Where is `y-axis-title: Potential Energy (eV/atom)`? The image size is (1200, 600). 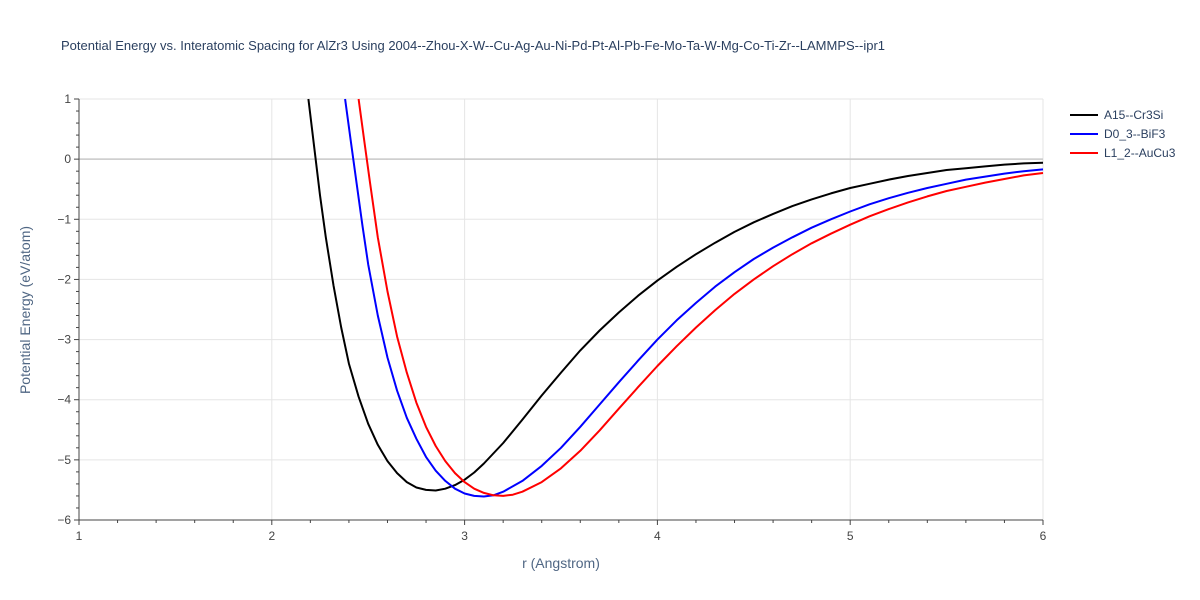 y-axis-title: Potential Energy (eV/atom) is located at coordinates (25, 310).